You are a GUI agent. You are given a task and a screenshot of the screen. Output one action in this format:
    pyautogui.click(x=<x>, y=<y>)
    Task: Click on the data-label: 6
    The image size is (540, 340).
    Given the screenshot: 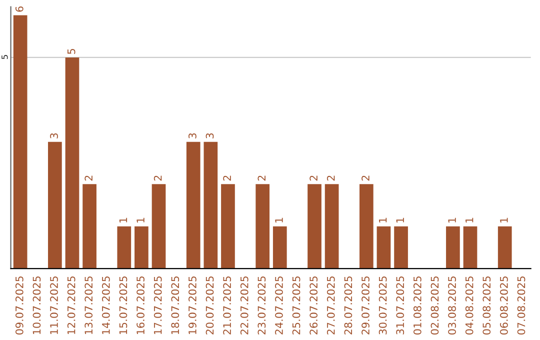 What is the action you would take?
    pyautogui.click(x=19, y=9)
    